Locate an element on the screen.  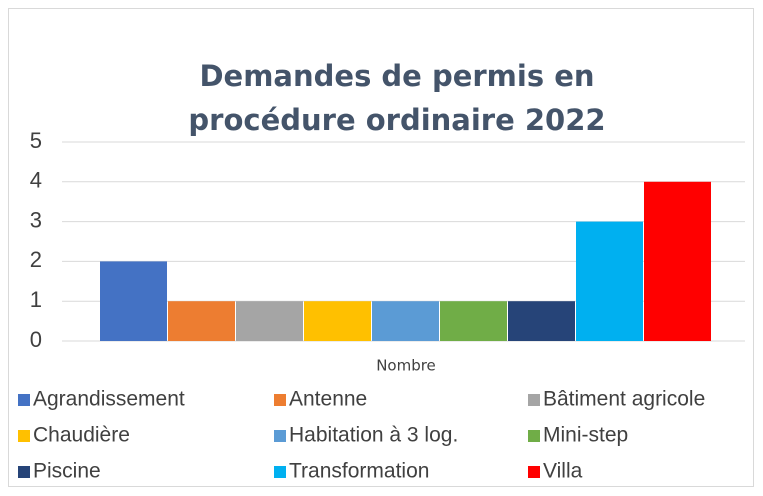
legend-label: Transformation is located at coordinates (359, 471).